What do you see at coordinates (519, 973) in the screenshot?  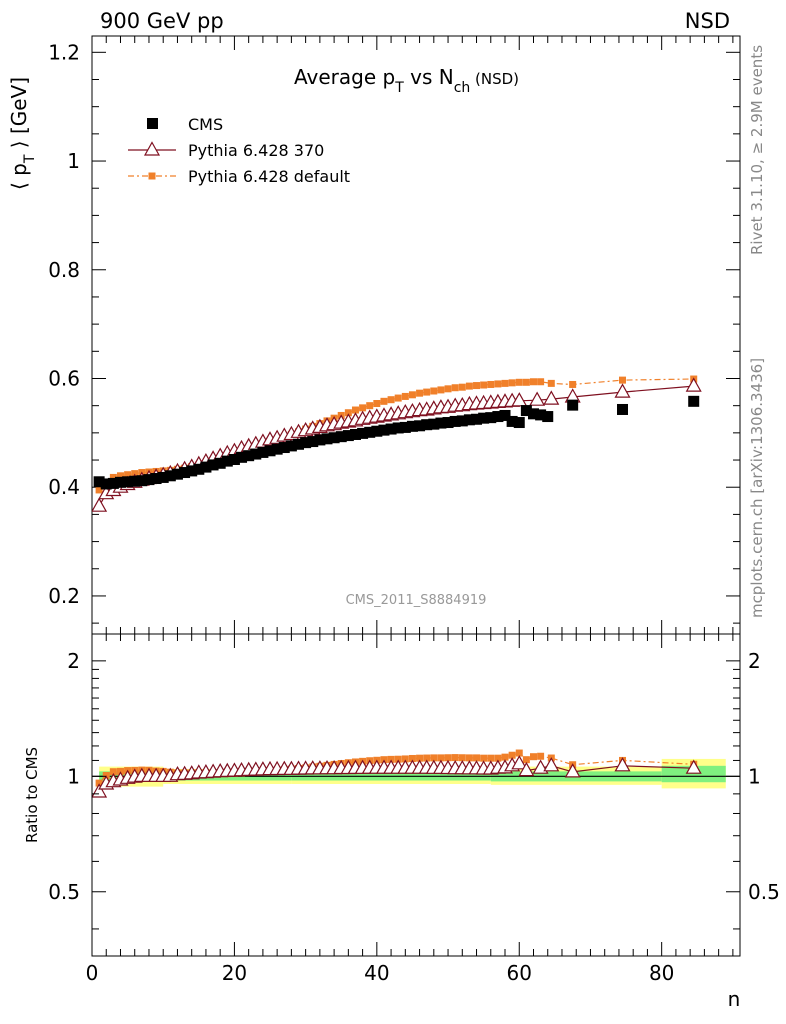 I see `x-tick-label: 60` at bounding box center [519, 973].